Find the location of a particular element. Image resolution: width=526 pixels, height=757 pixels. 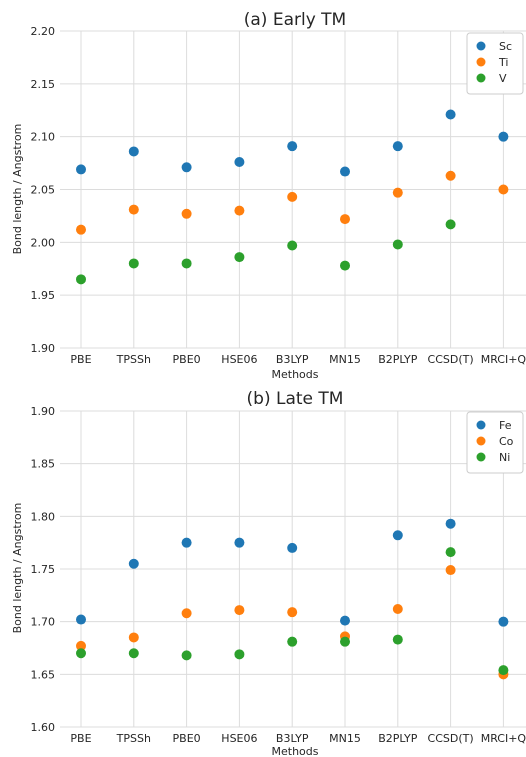

y-tick-label: 2.20 is located at coordinates (43, 31).